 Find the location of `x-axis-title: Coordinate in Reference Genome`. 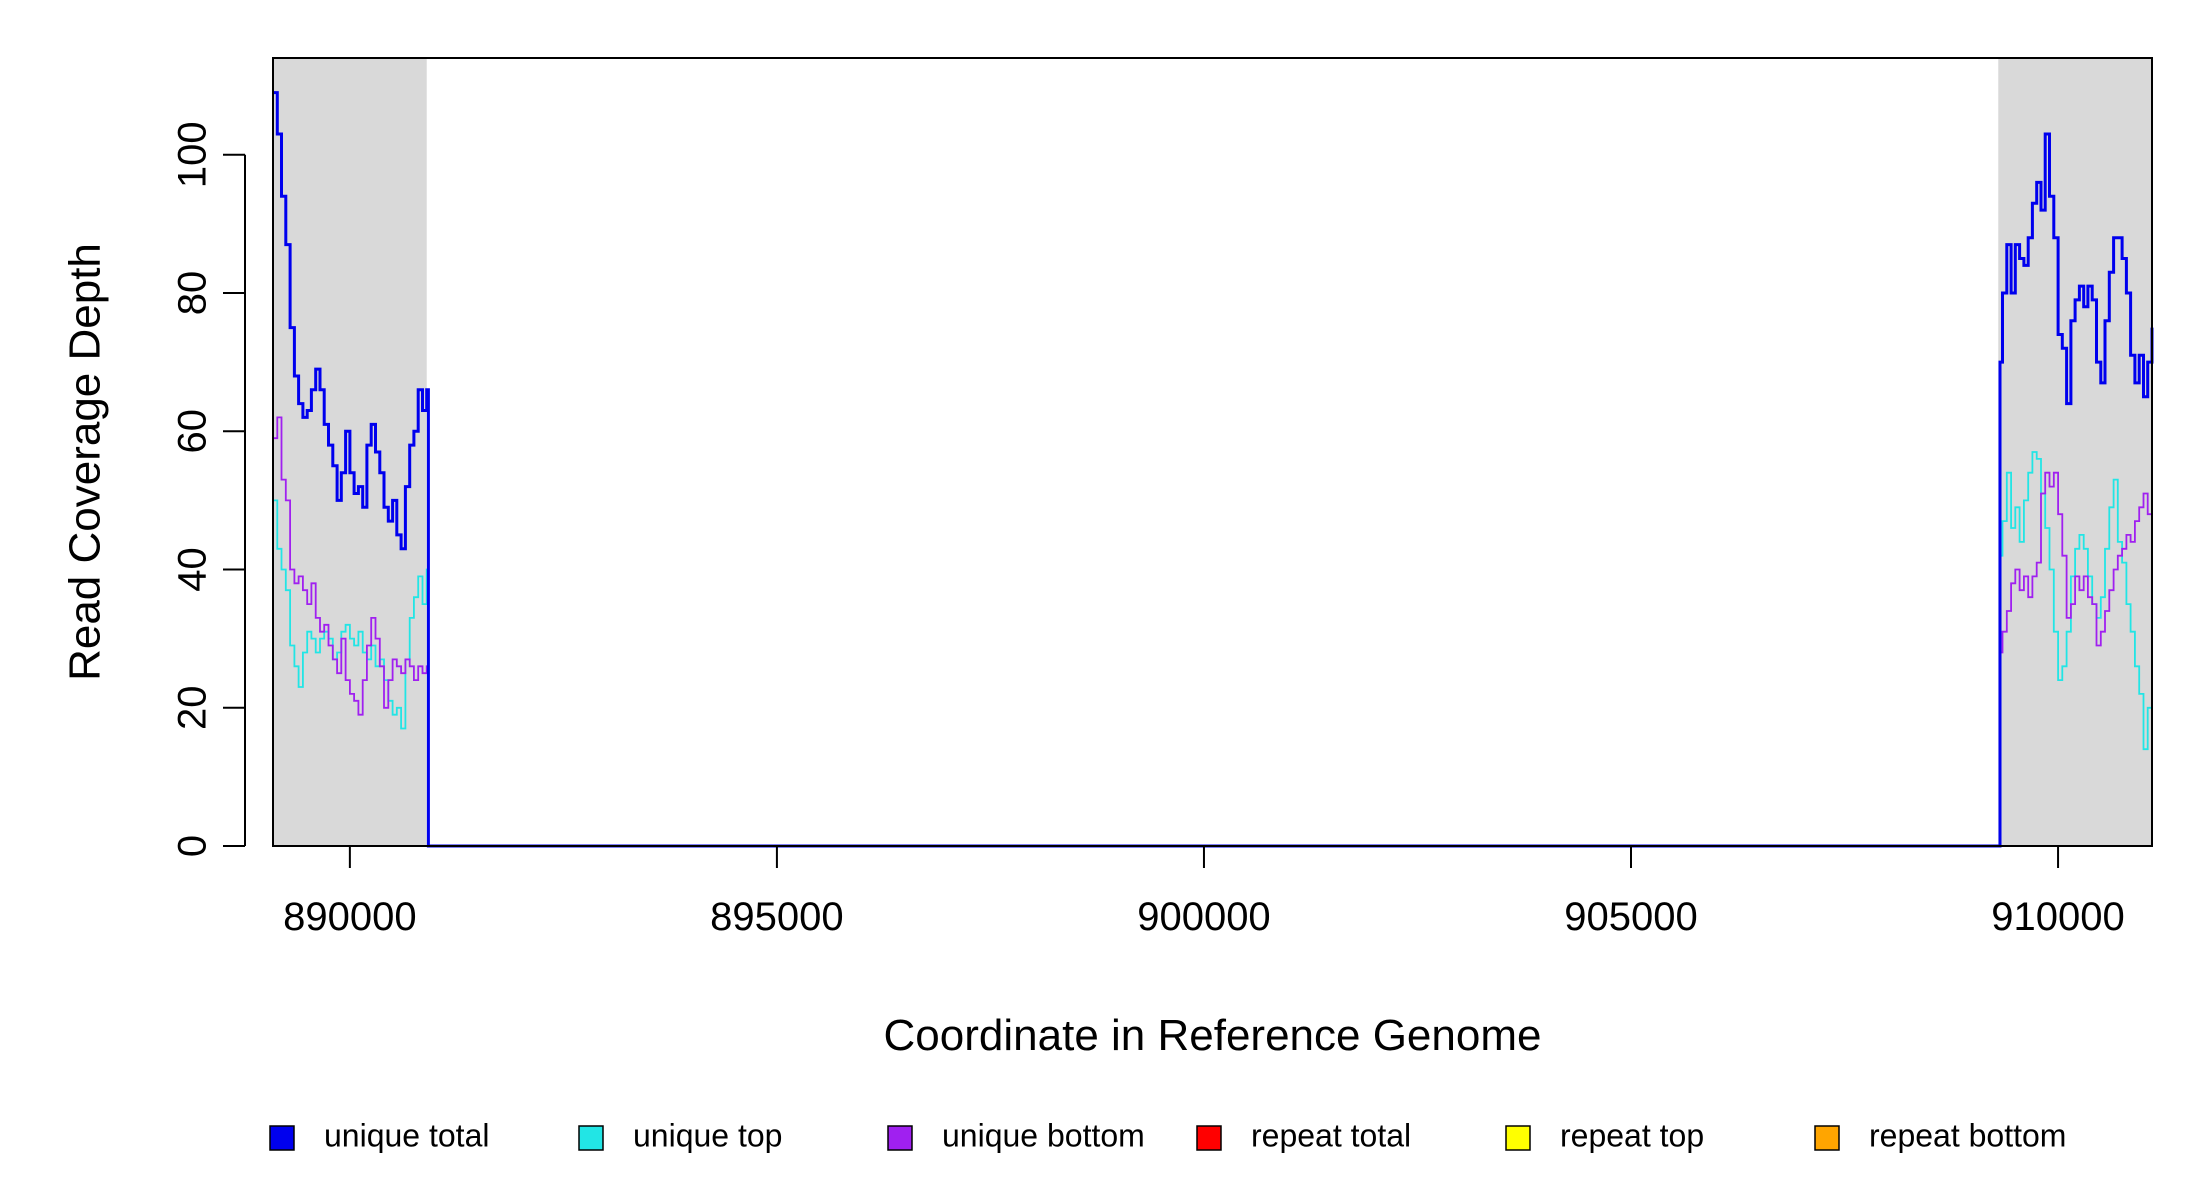

x-axis-title: Coordinate in Reference Genome is located at coordinates (1213, 1035).